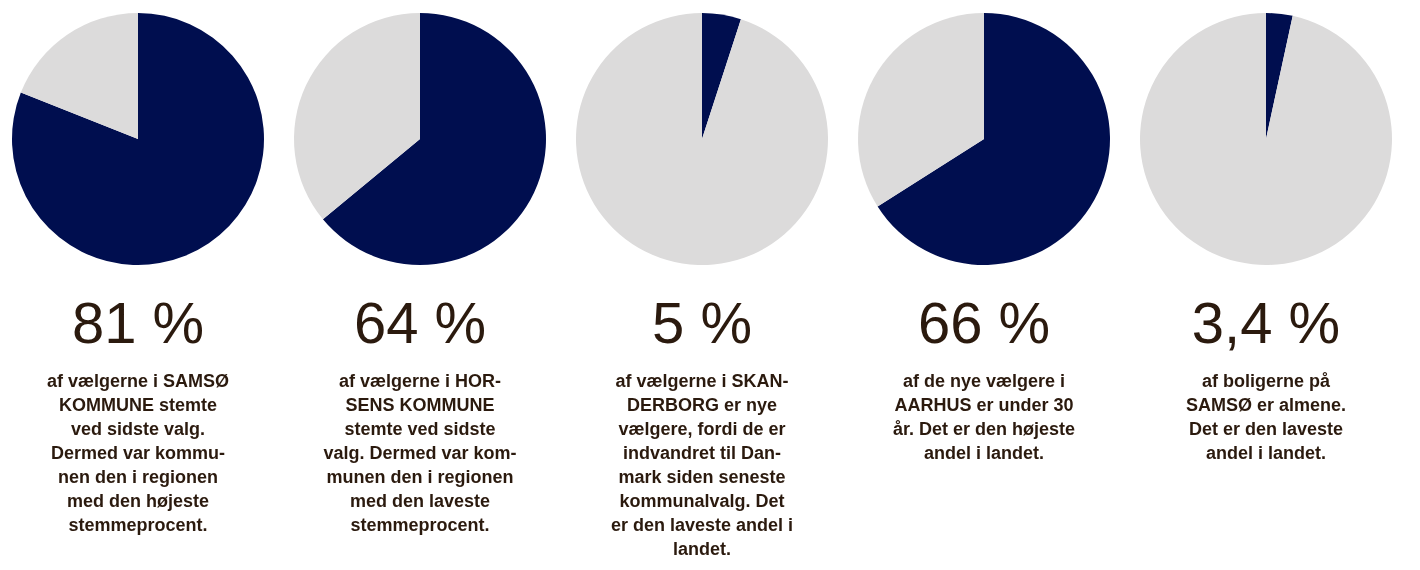  What do you see at coordinates (138, 429) in the screenshot?
I see `text: ved sidste valg.` at bounding box center [138, 429].